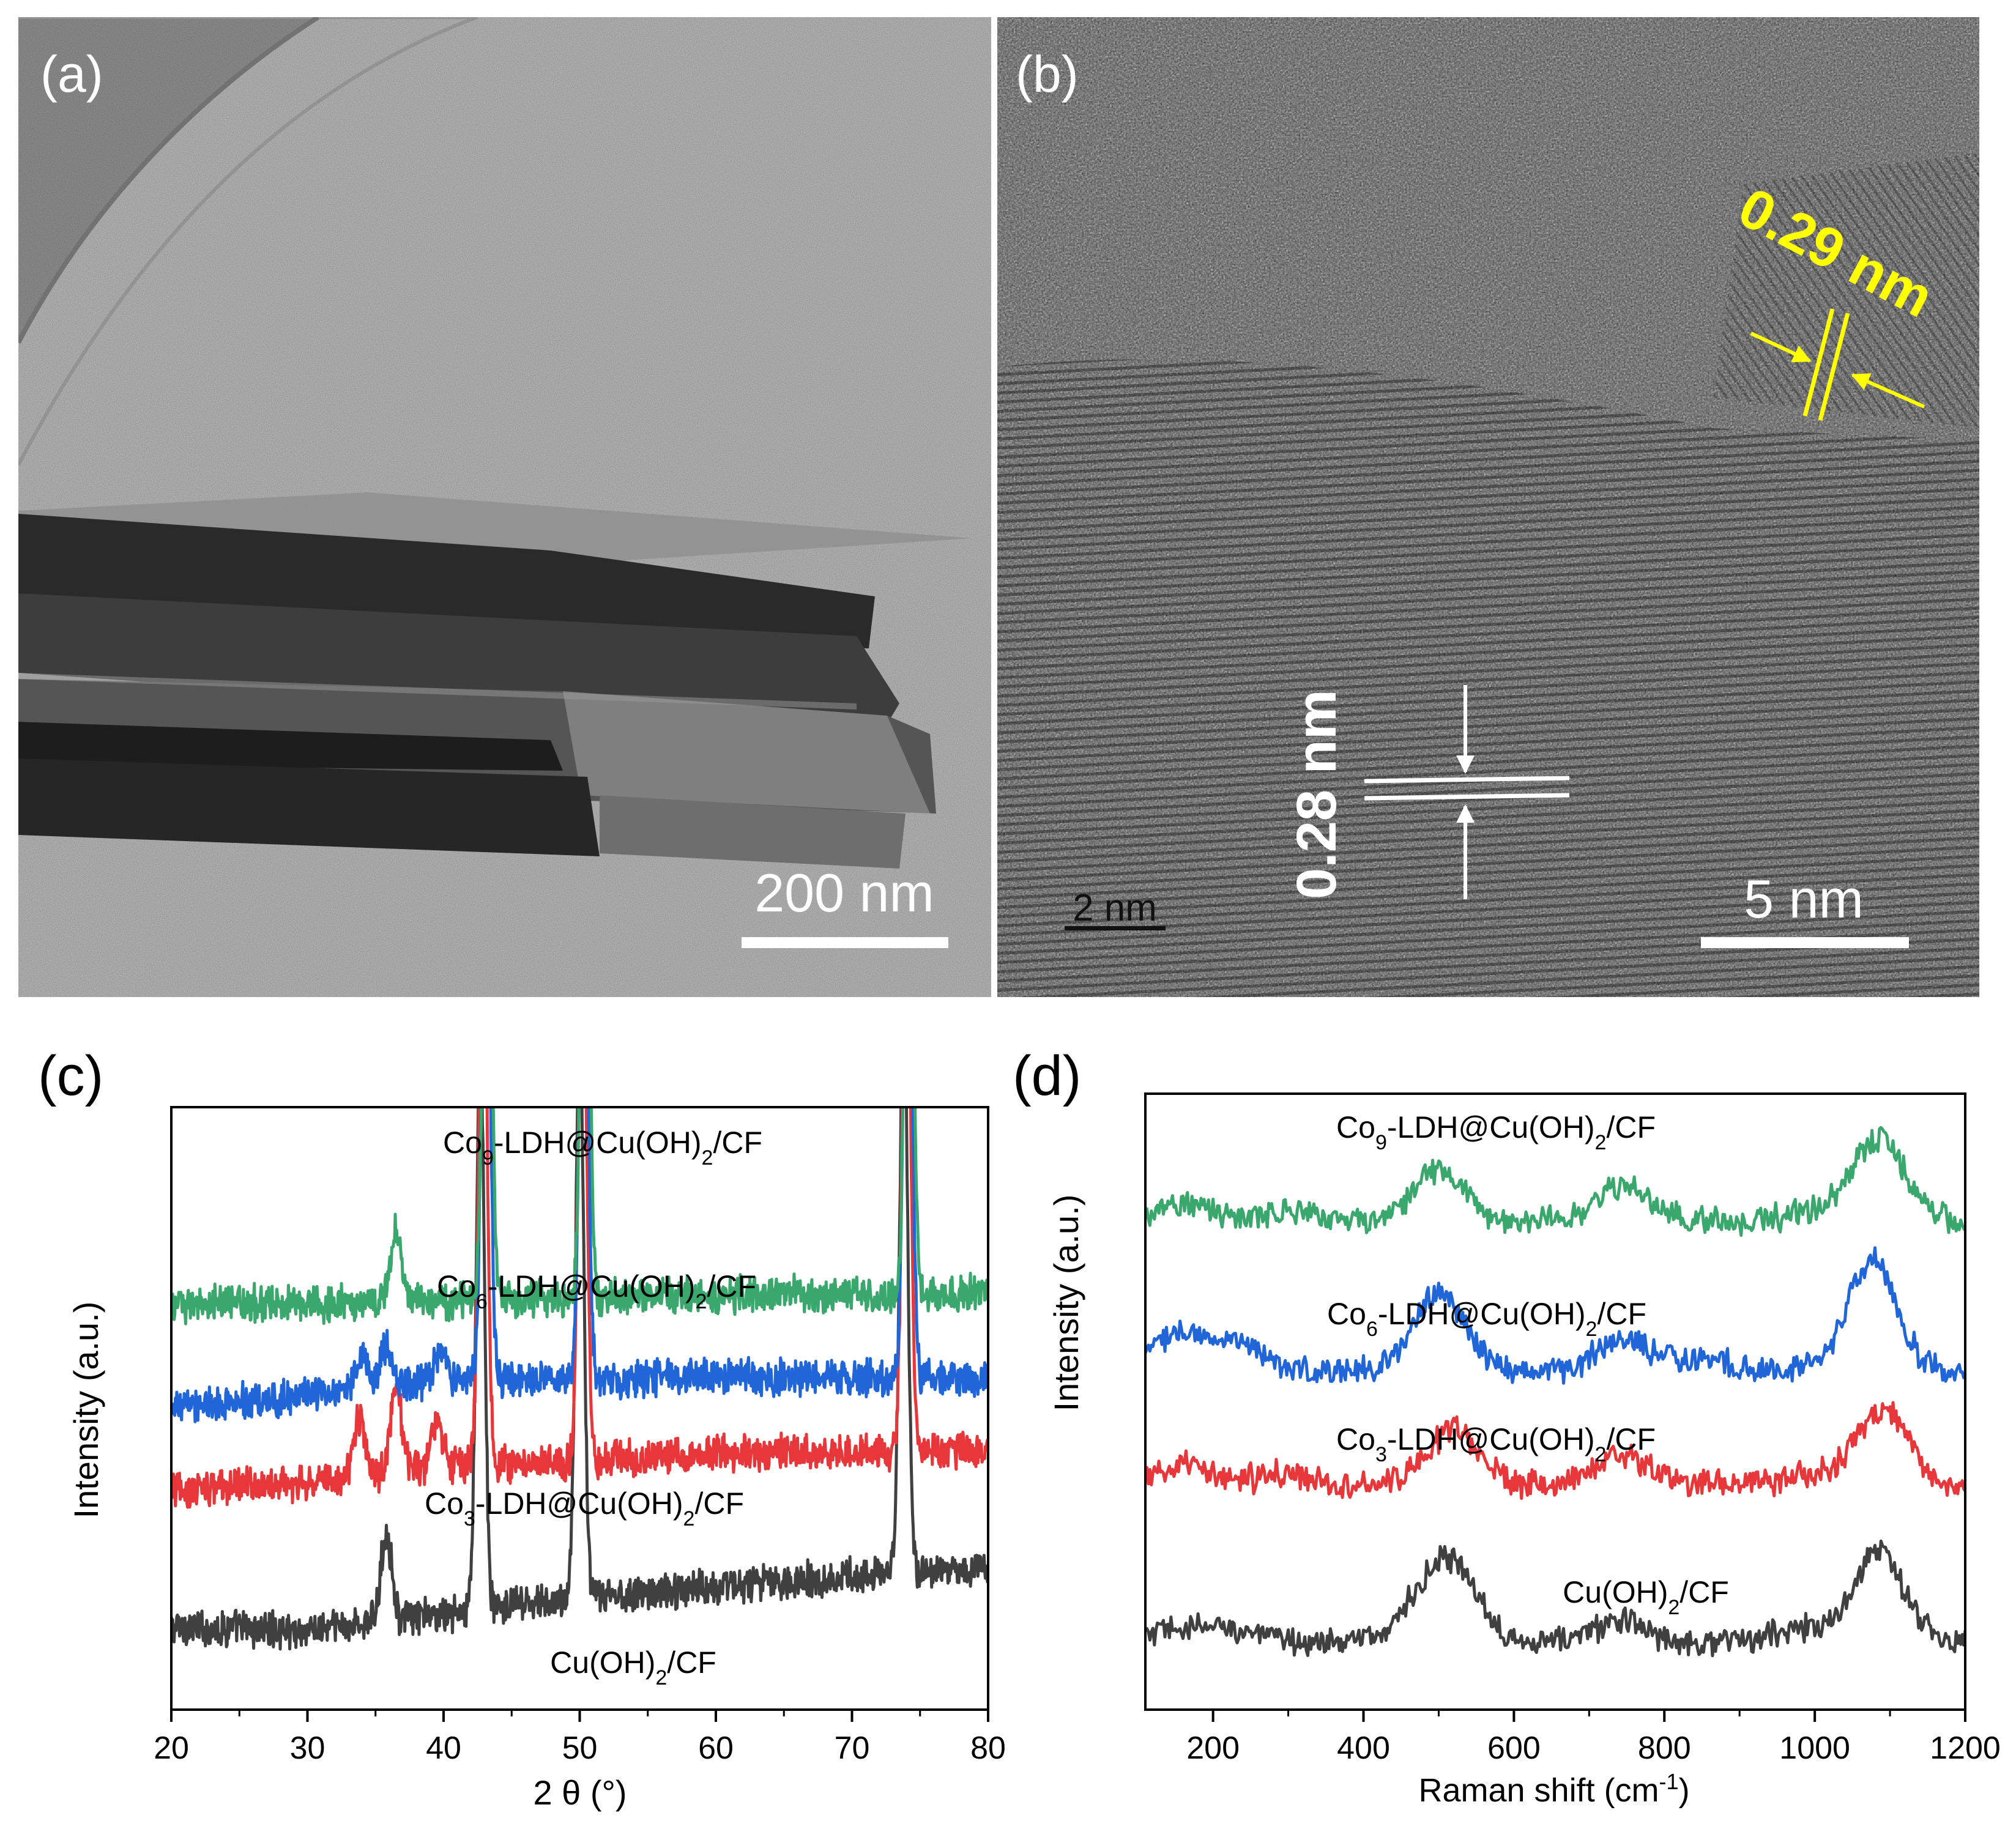 This screenshot has width=2016, height=1832. I want to click on scale-bar-b, so click(1805, 943).